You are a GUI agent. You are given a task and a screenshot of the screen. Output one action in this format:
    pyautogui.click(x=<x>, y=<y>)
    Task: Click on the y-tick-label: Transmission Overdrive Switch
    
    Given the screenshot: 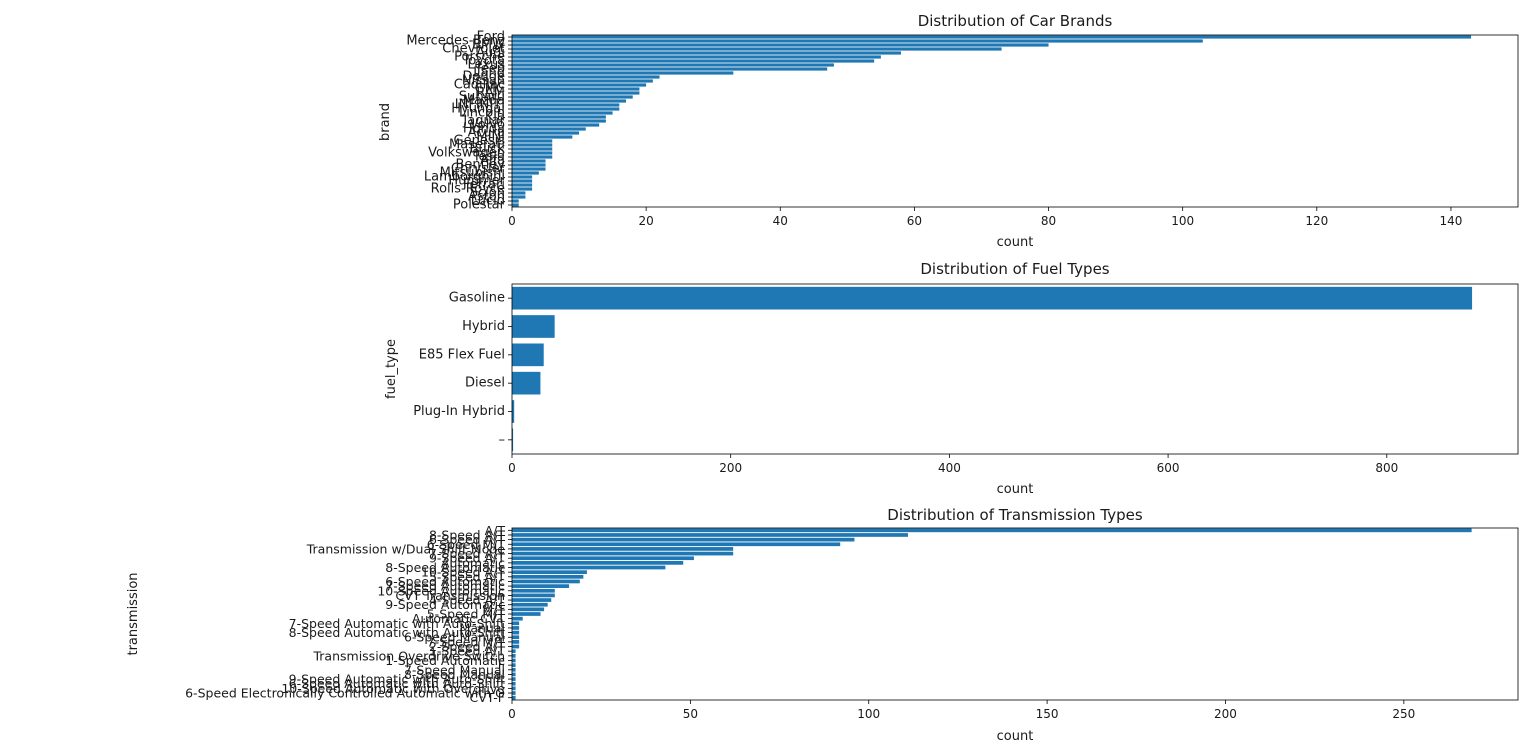 What is the action you would take?
    pyautogui.click(x=408, y=655)
    